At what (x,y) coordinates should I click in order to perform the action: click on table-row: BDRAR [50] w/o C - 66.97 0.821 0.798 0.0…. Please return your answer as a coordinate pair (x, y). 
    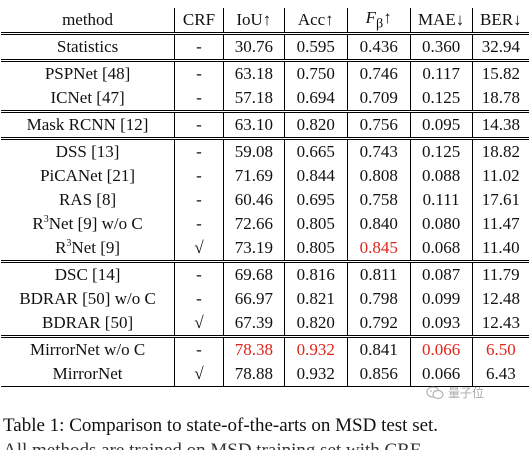
    Looking at the image, I should click on (265, 299).